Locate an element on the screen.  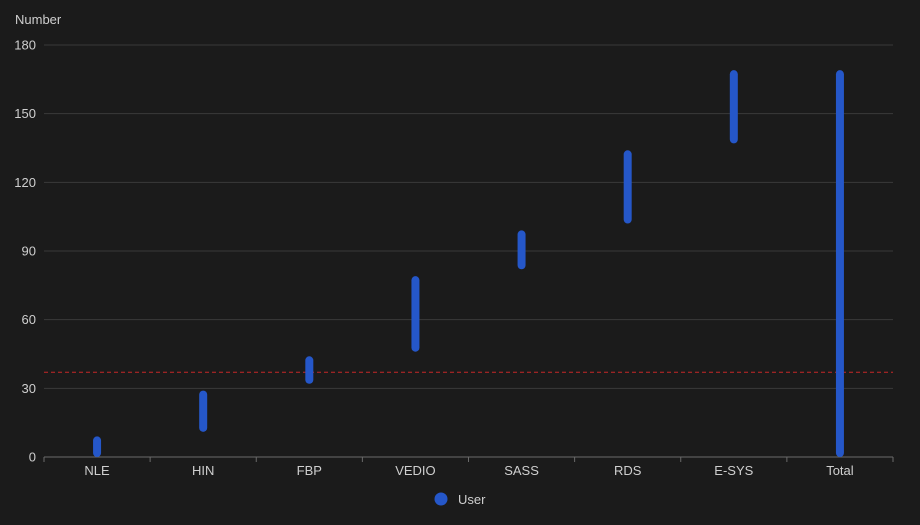
legend-label-user: User is located at coordinates (472, 499).